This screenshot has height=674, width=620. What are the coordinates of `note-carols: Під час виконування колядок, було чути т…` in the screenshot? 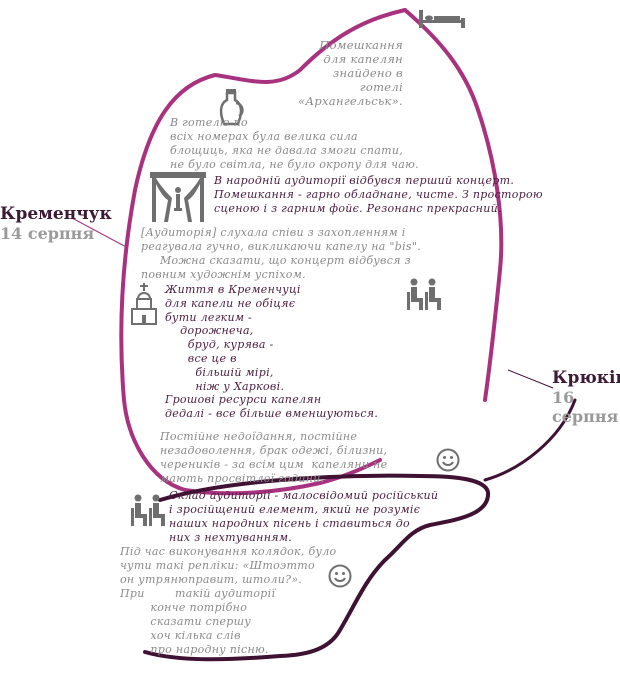 It's located at (228, 565).